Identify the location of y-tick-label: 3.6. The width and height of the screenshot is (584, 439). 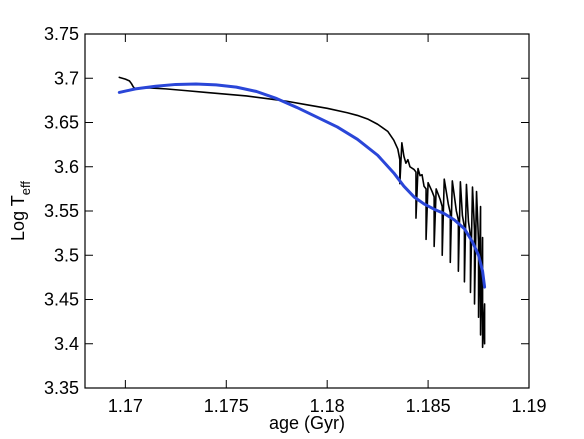
(66, 167).